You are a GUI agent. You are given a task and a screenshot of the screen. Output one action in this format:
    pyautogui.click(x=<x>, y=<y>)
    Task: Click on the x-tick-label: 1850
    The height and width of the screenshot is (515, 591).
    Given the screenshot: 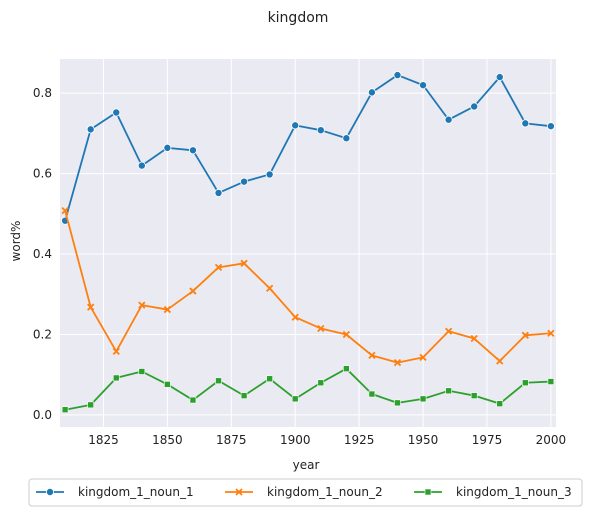 What is the action you would take?
    pyautogui.click(x=167, y=440)
    